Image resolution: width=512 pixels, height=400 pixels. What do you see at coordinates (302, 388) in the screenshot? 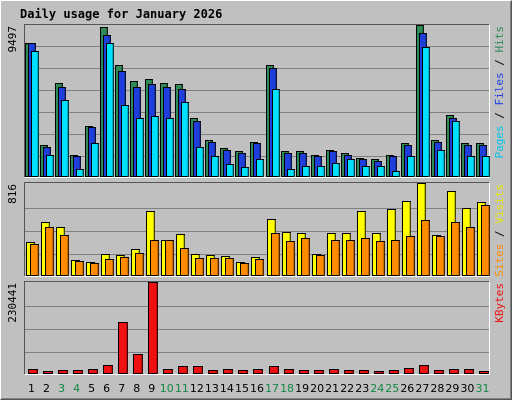
I see `x-tick-label: 19` at bounding box center [302, 388].